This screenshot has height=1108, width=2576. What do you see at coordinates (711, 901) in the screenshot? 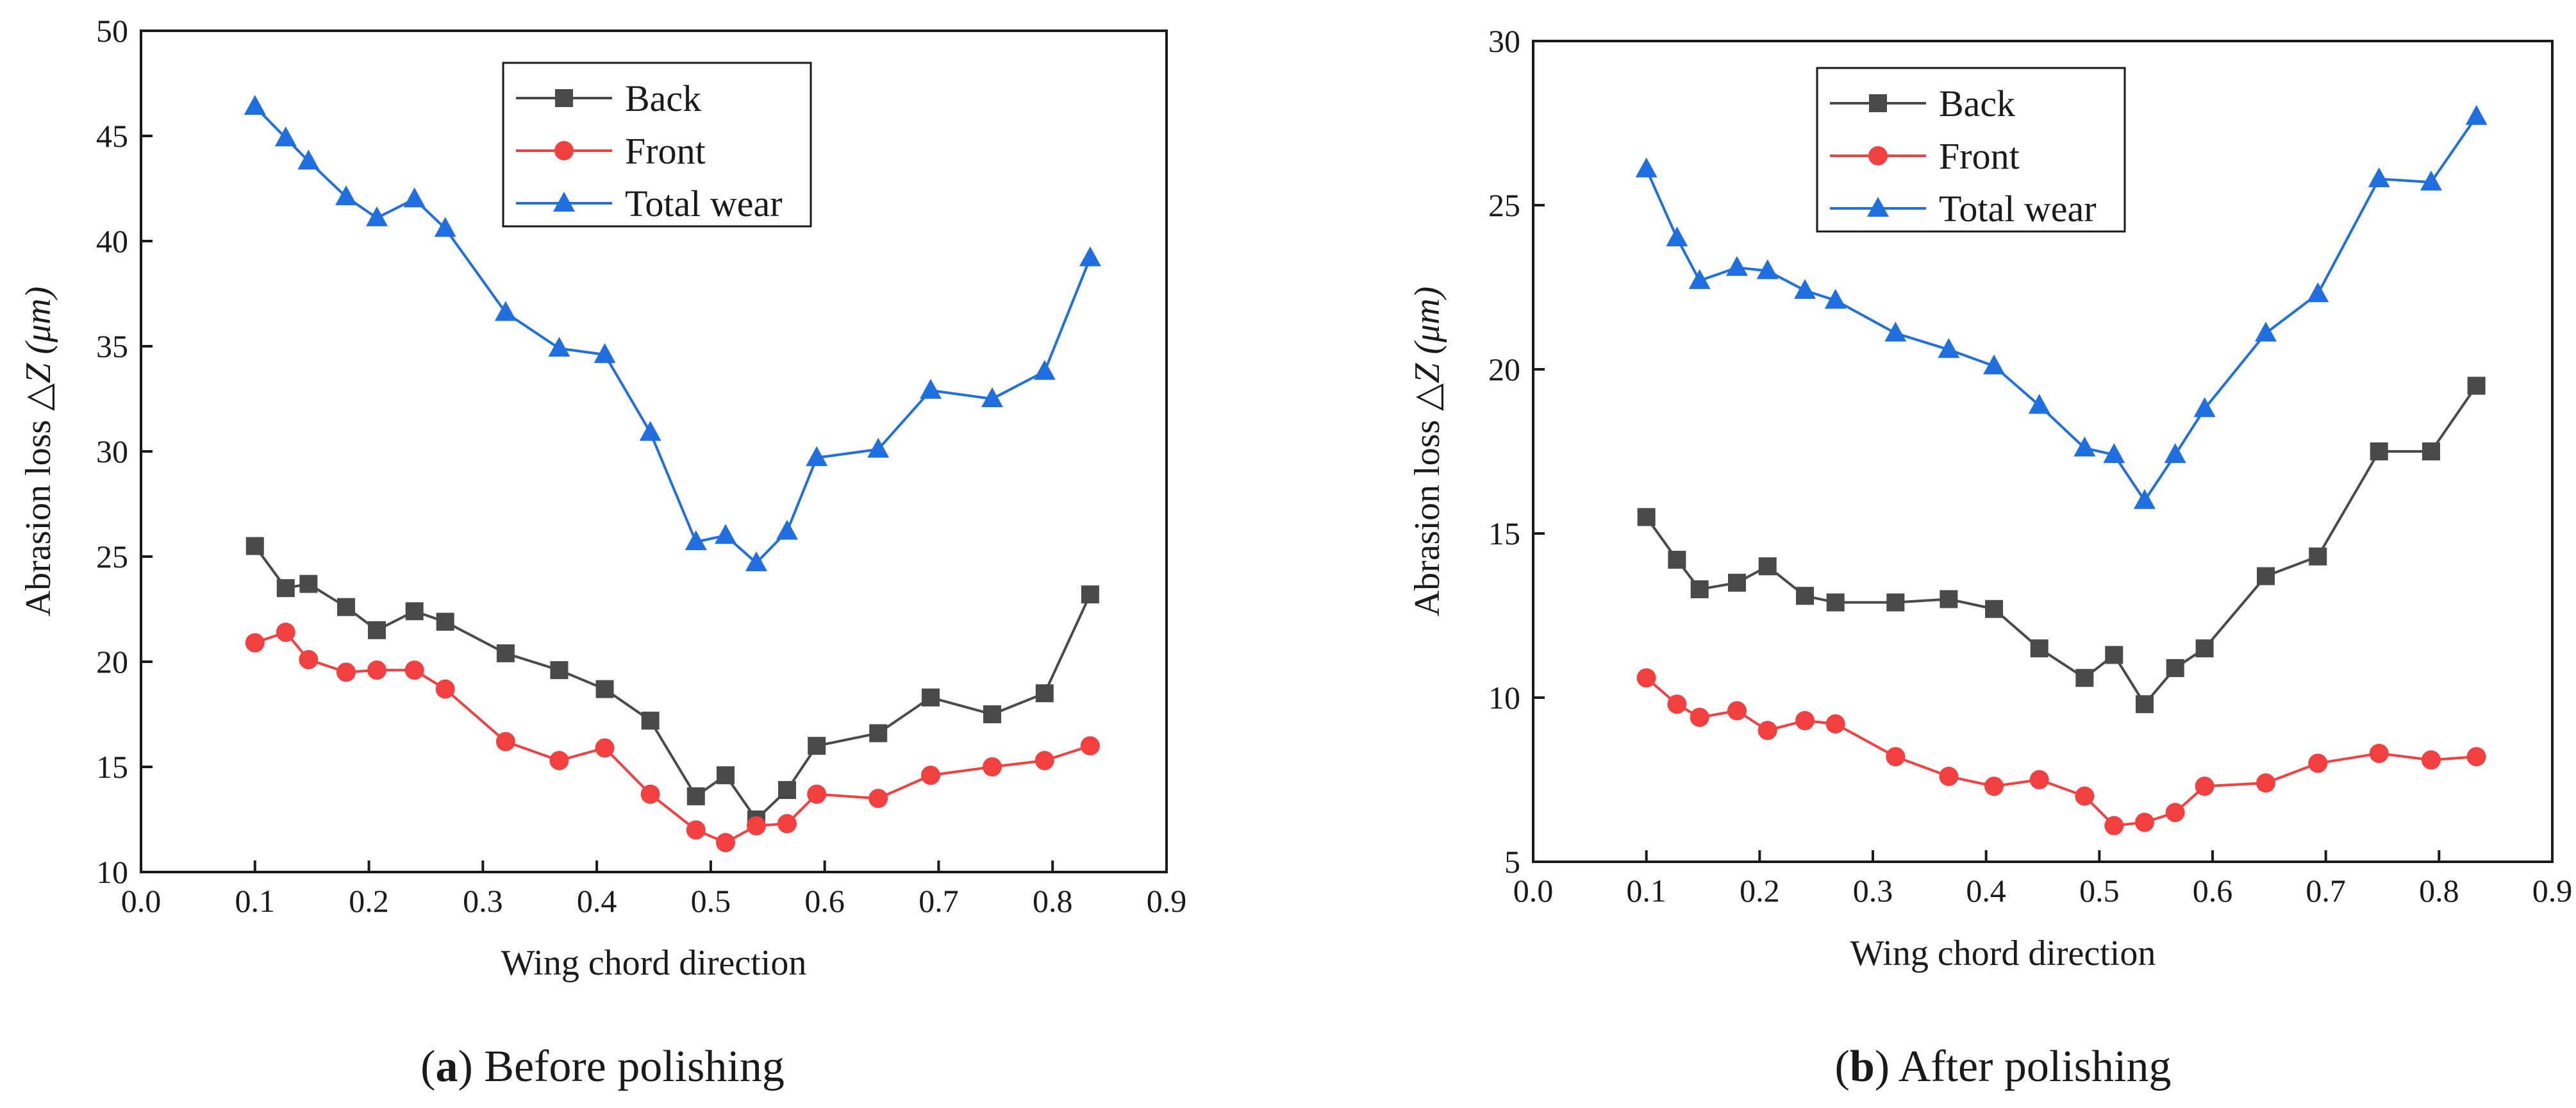
I see `panel-a-x-tick-label: 0.5` at bounding box center [711, 901].